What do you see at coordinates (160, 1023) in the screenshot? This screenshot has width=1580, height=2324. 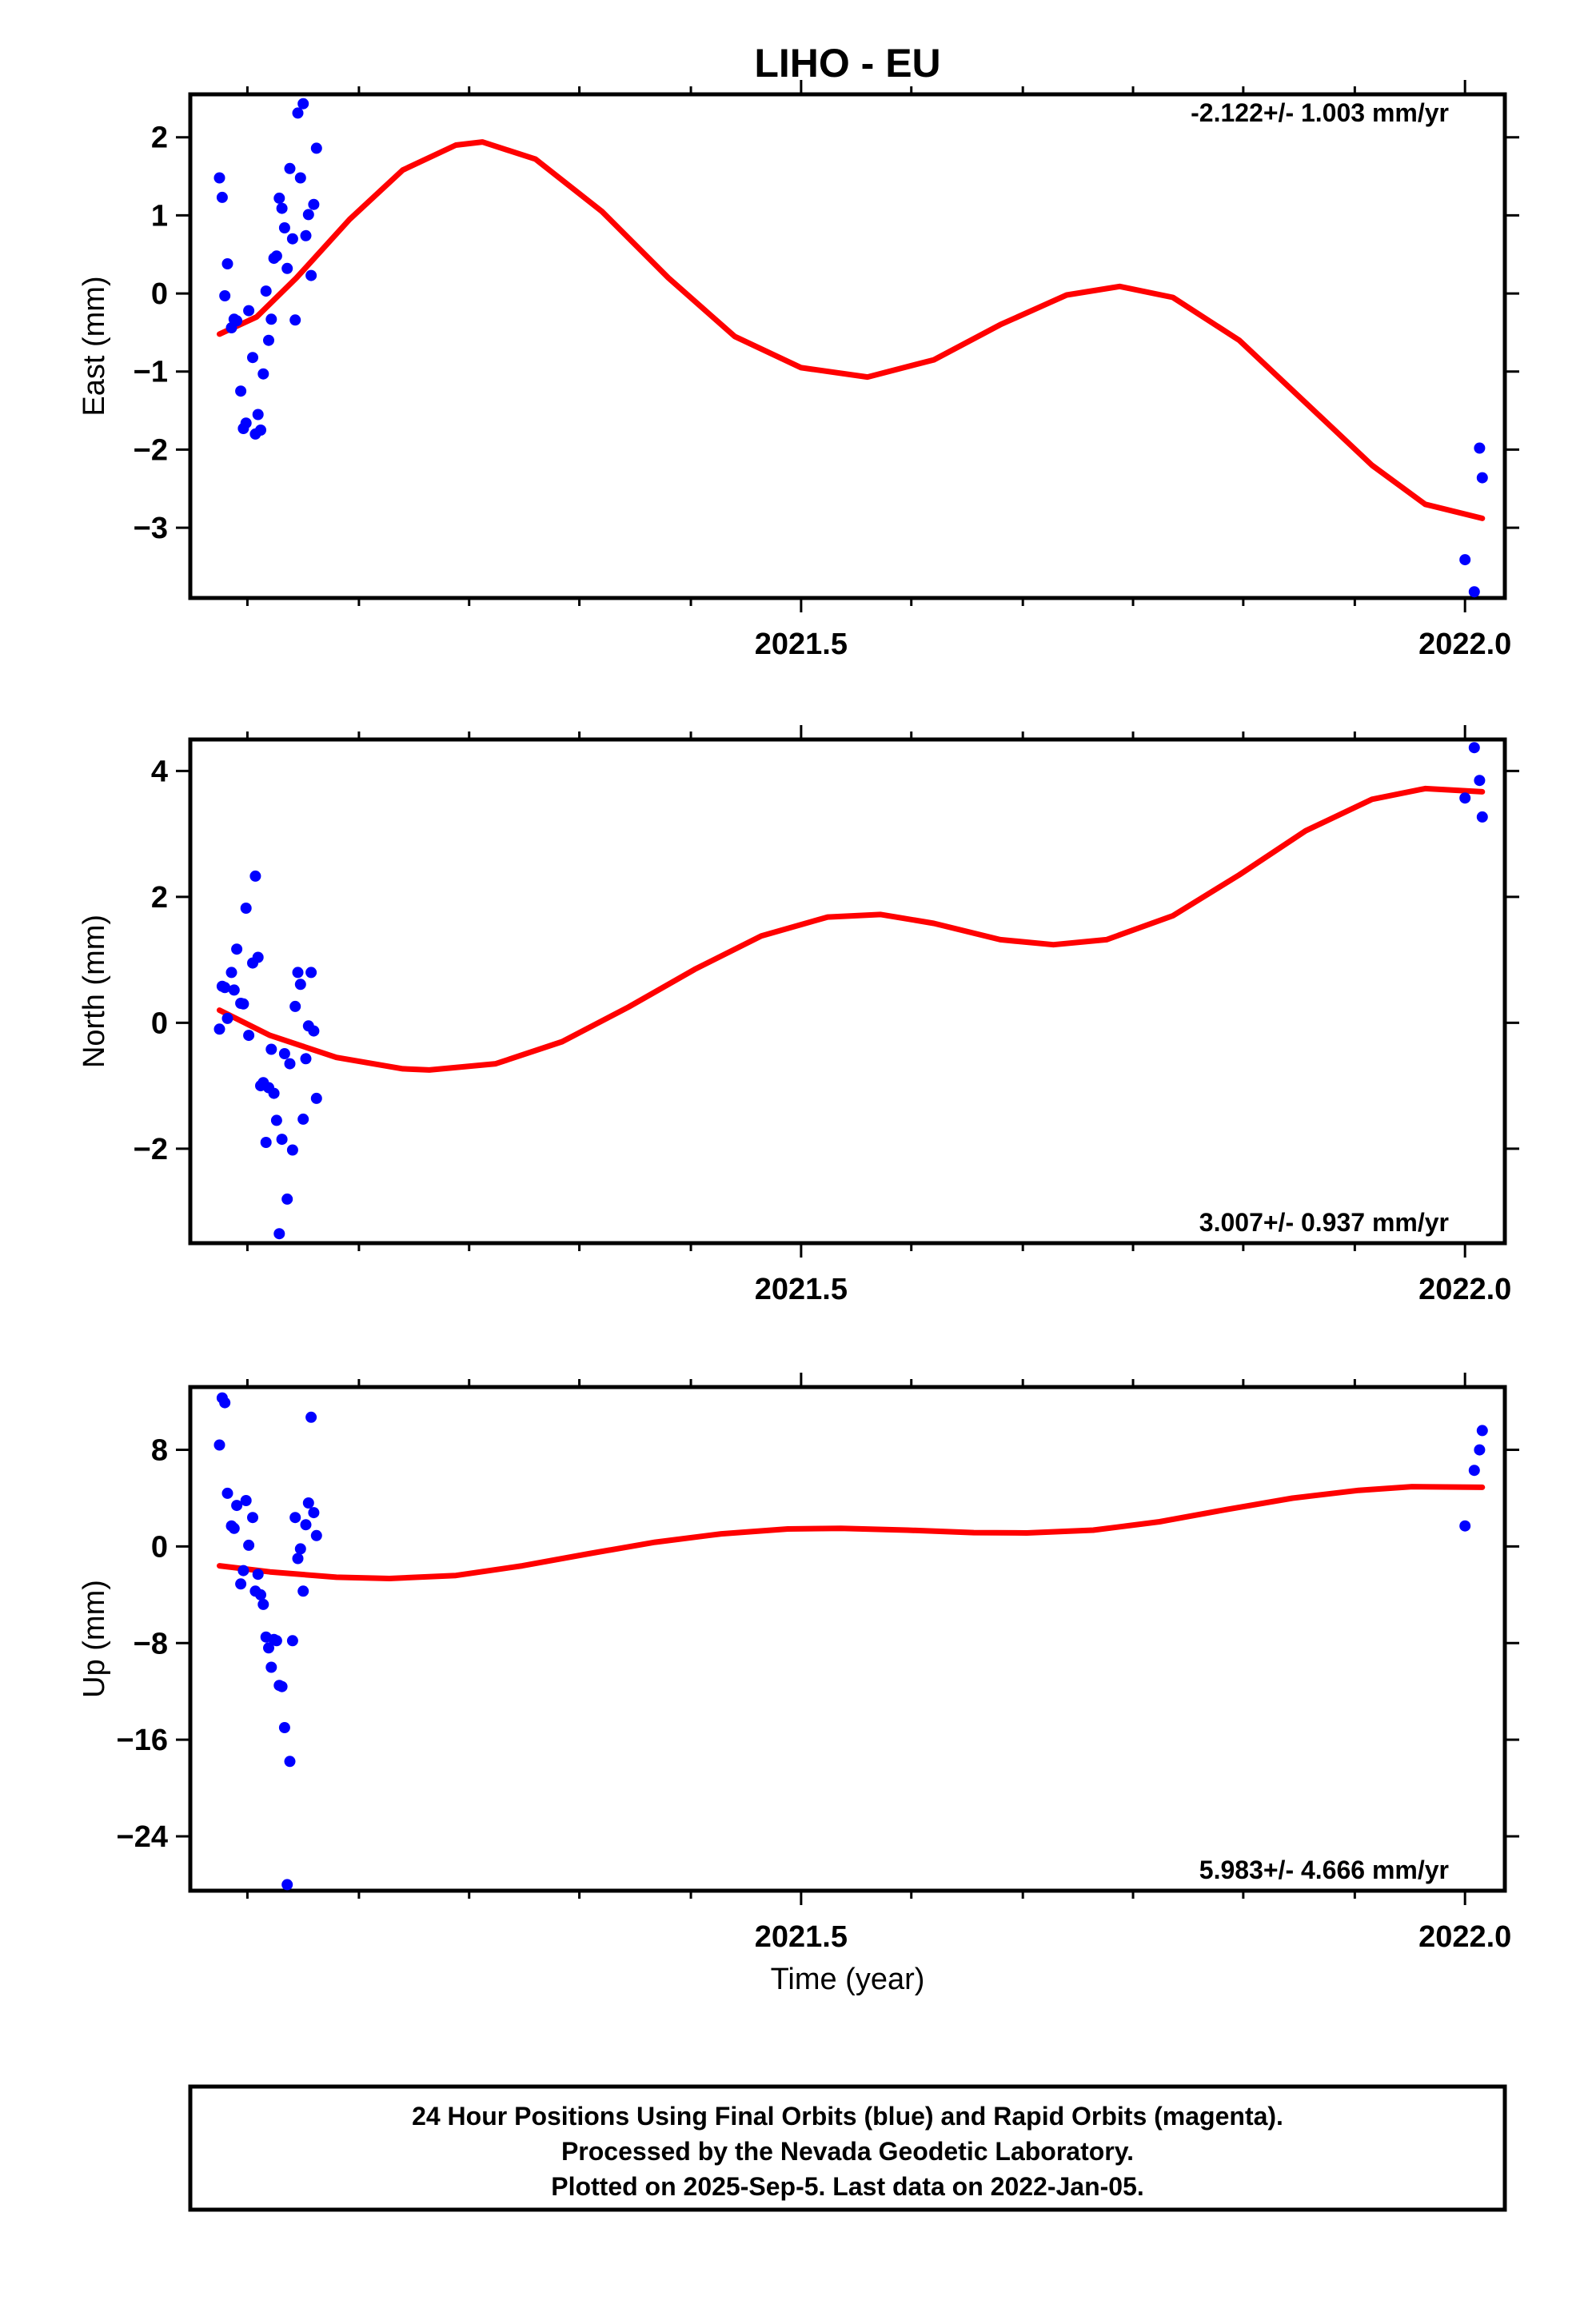 I see `north-ytick-label: 0` at bounding box center [160, 1023].